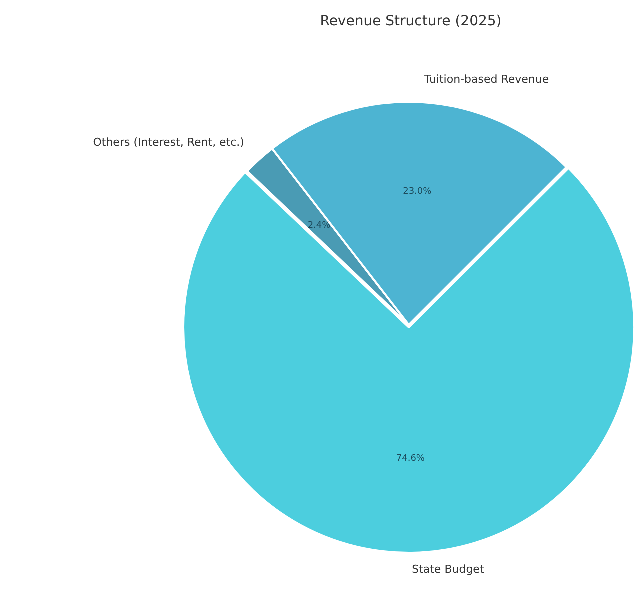 The height and width of the screenshot is (598, 638). What do you see at coordinates (168, 142) in the screenshot?
I see `slice-label: Others (Interest, Rent, etc.)` at bounding box center [168, 142].